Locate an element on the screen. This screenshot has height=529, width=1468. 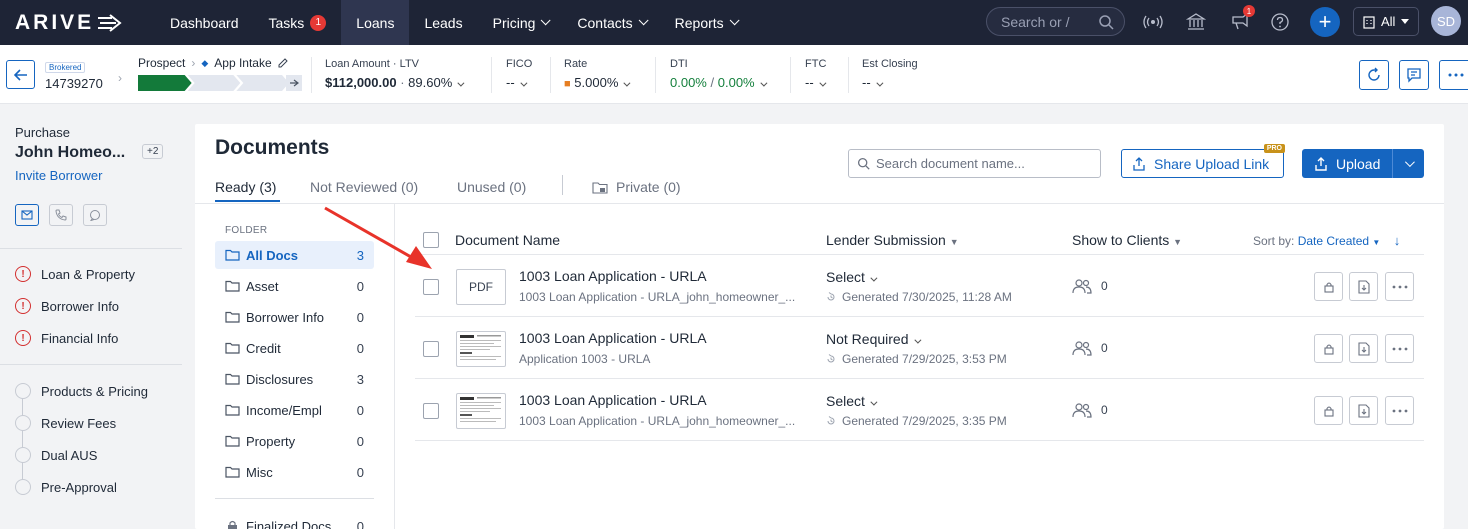
folder-item: Credit 0 is located at coordinates (294, 348).